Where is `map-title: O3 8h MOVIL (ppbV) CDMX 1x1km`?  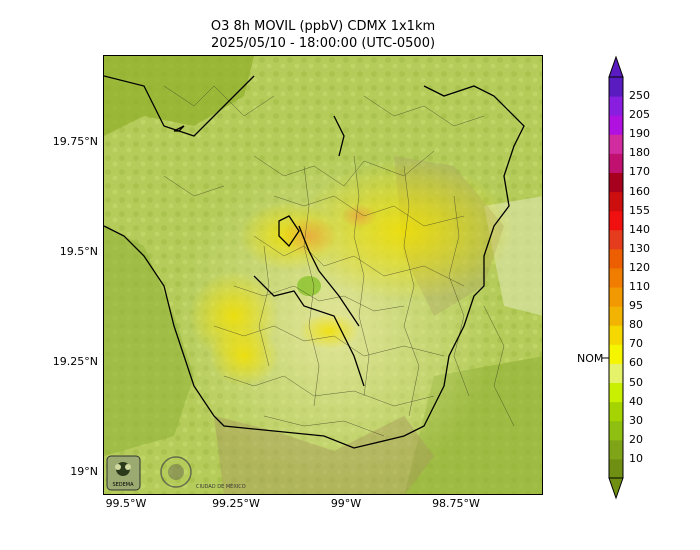
map-title: O3 8h MOVIL (ppbV) CDMX 1x1km is located at coordinates (323, 26).